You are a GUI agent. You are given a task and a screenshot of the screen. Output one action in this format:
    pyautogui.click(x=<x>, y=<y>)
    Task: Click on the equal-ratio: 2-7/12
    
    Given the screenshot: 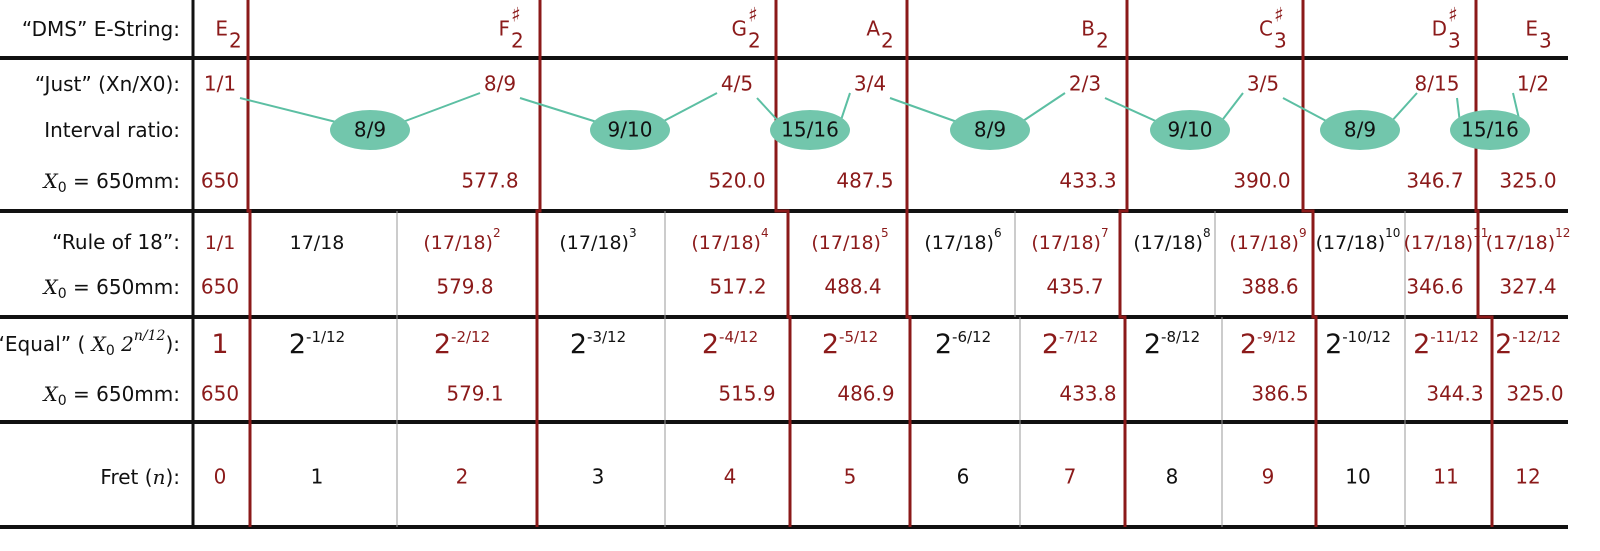 What is the action you would take?
    pyautogui.click(x=1070, y=344)
    